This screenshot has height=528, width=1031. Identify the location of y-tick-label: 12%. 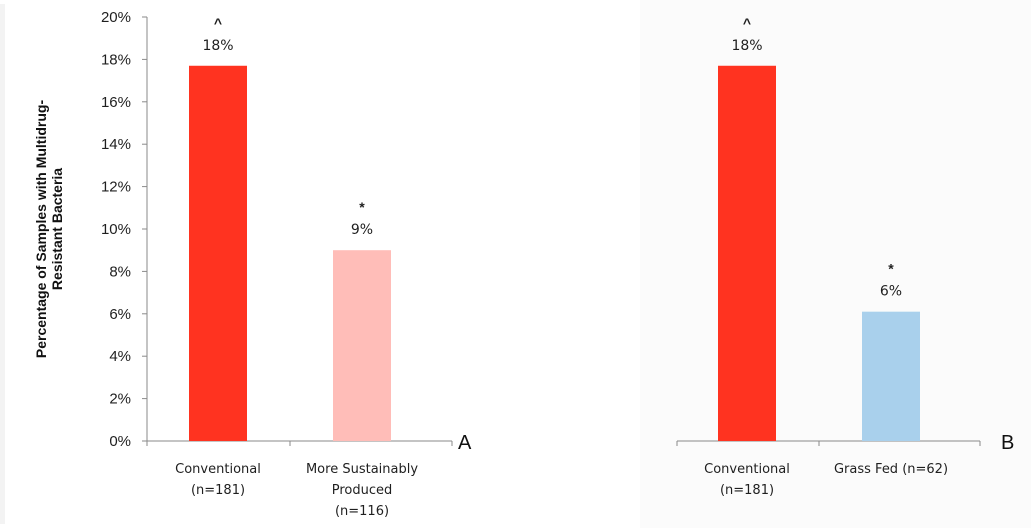
(116, 187).